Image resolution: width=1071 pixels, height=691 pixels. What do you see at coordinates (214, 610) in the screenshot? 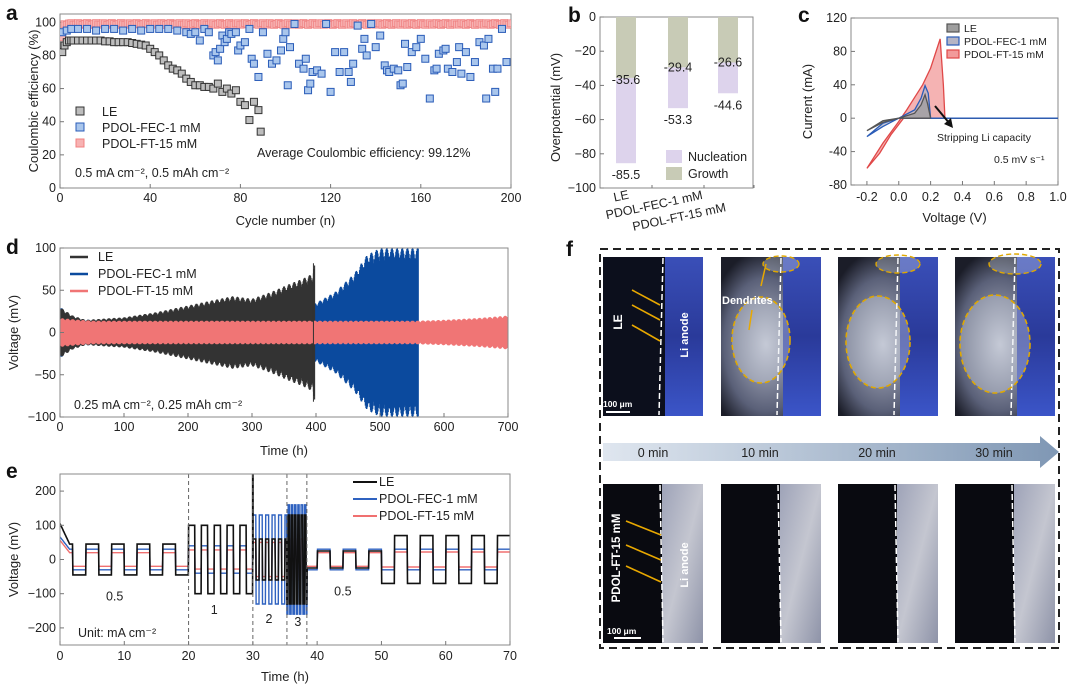
I see `segment-label: 1` at bounding box center [214, 610].